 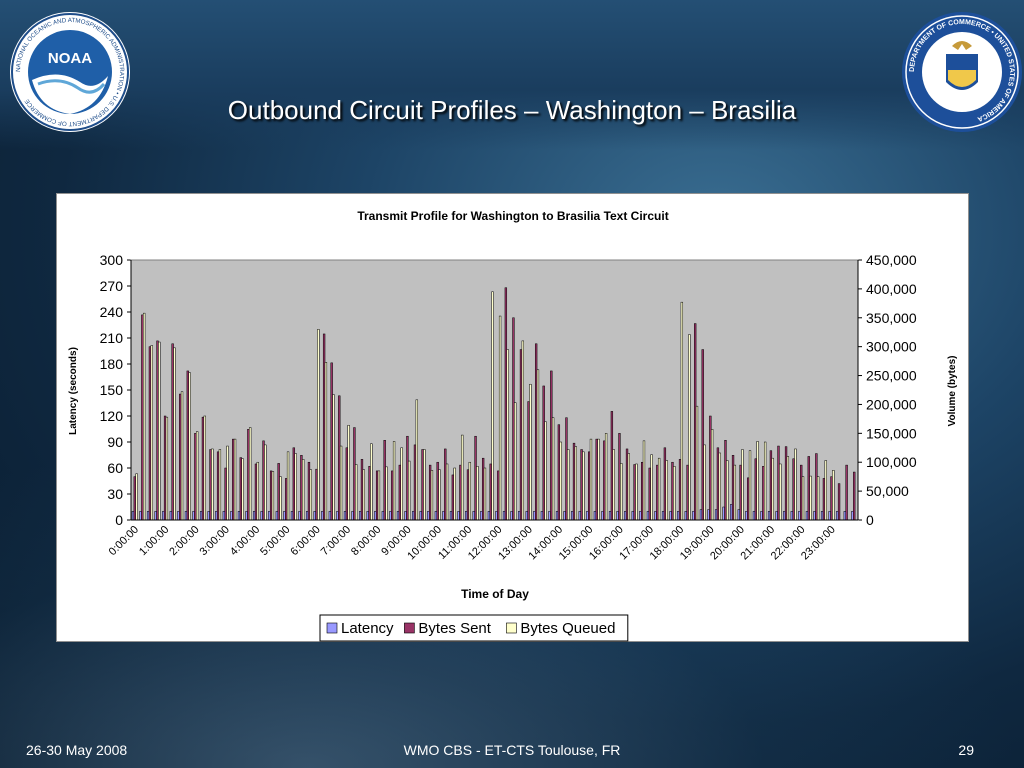 I want to click on x-tick-label: 0:00:00, so click(x=124, y=541).